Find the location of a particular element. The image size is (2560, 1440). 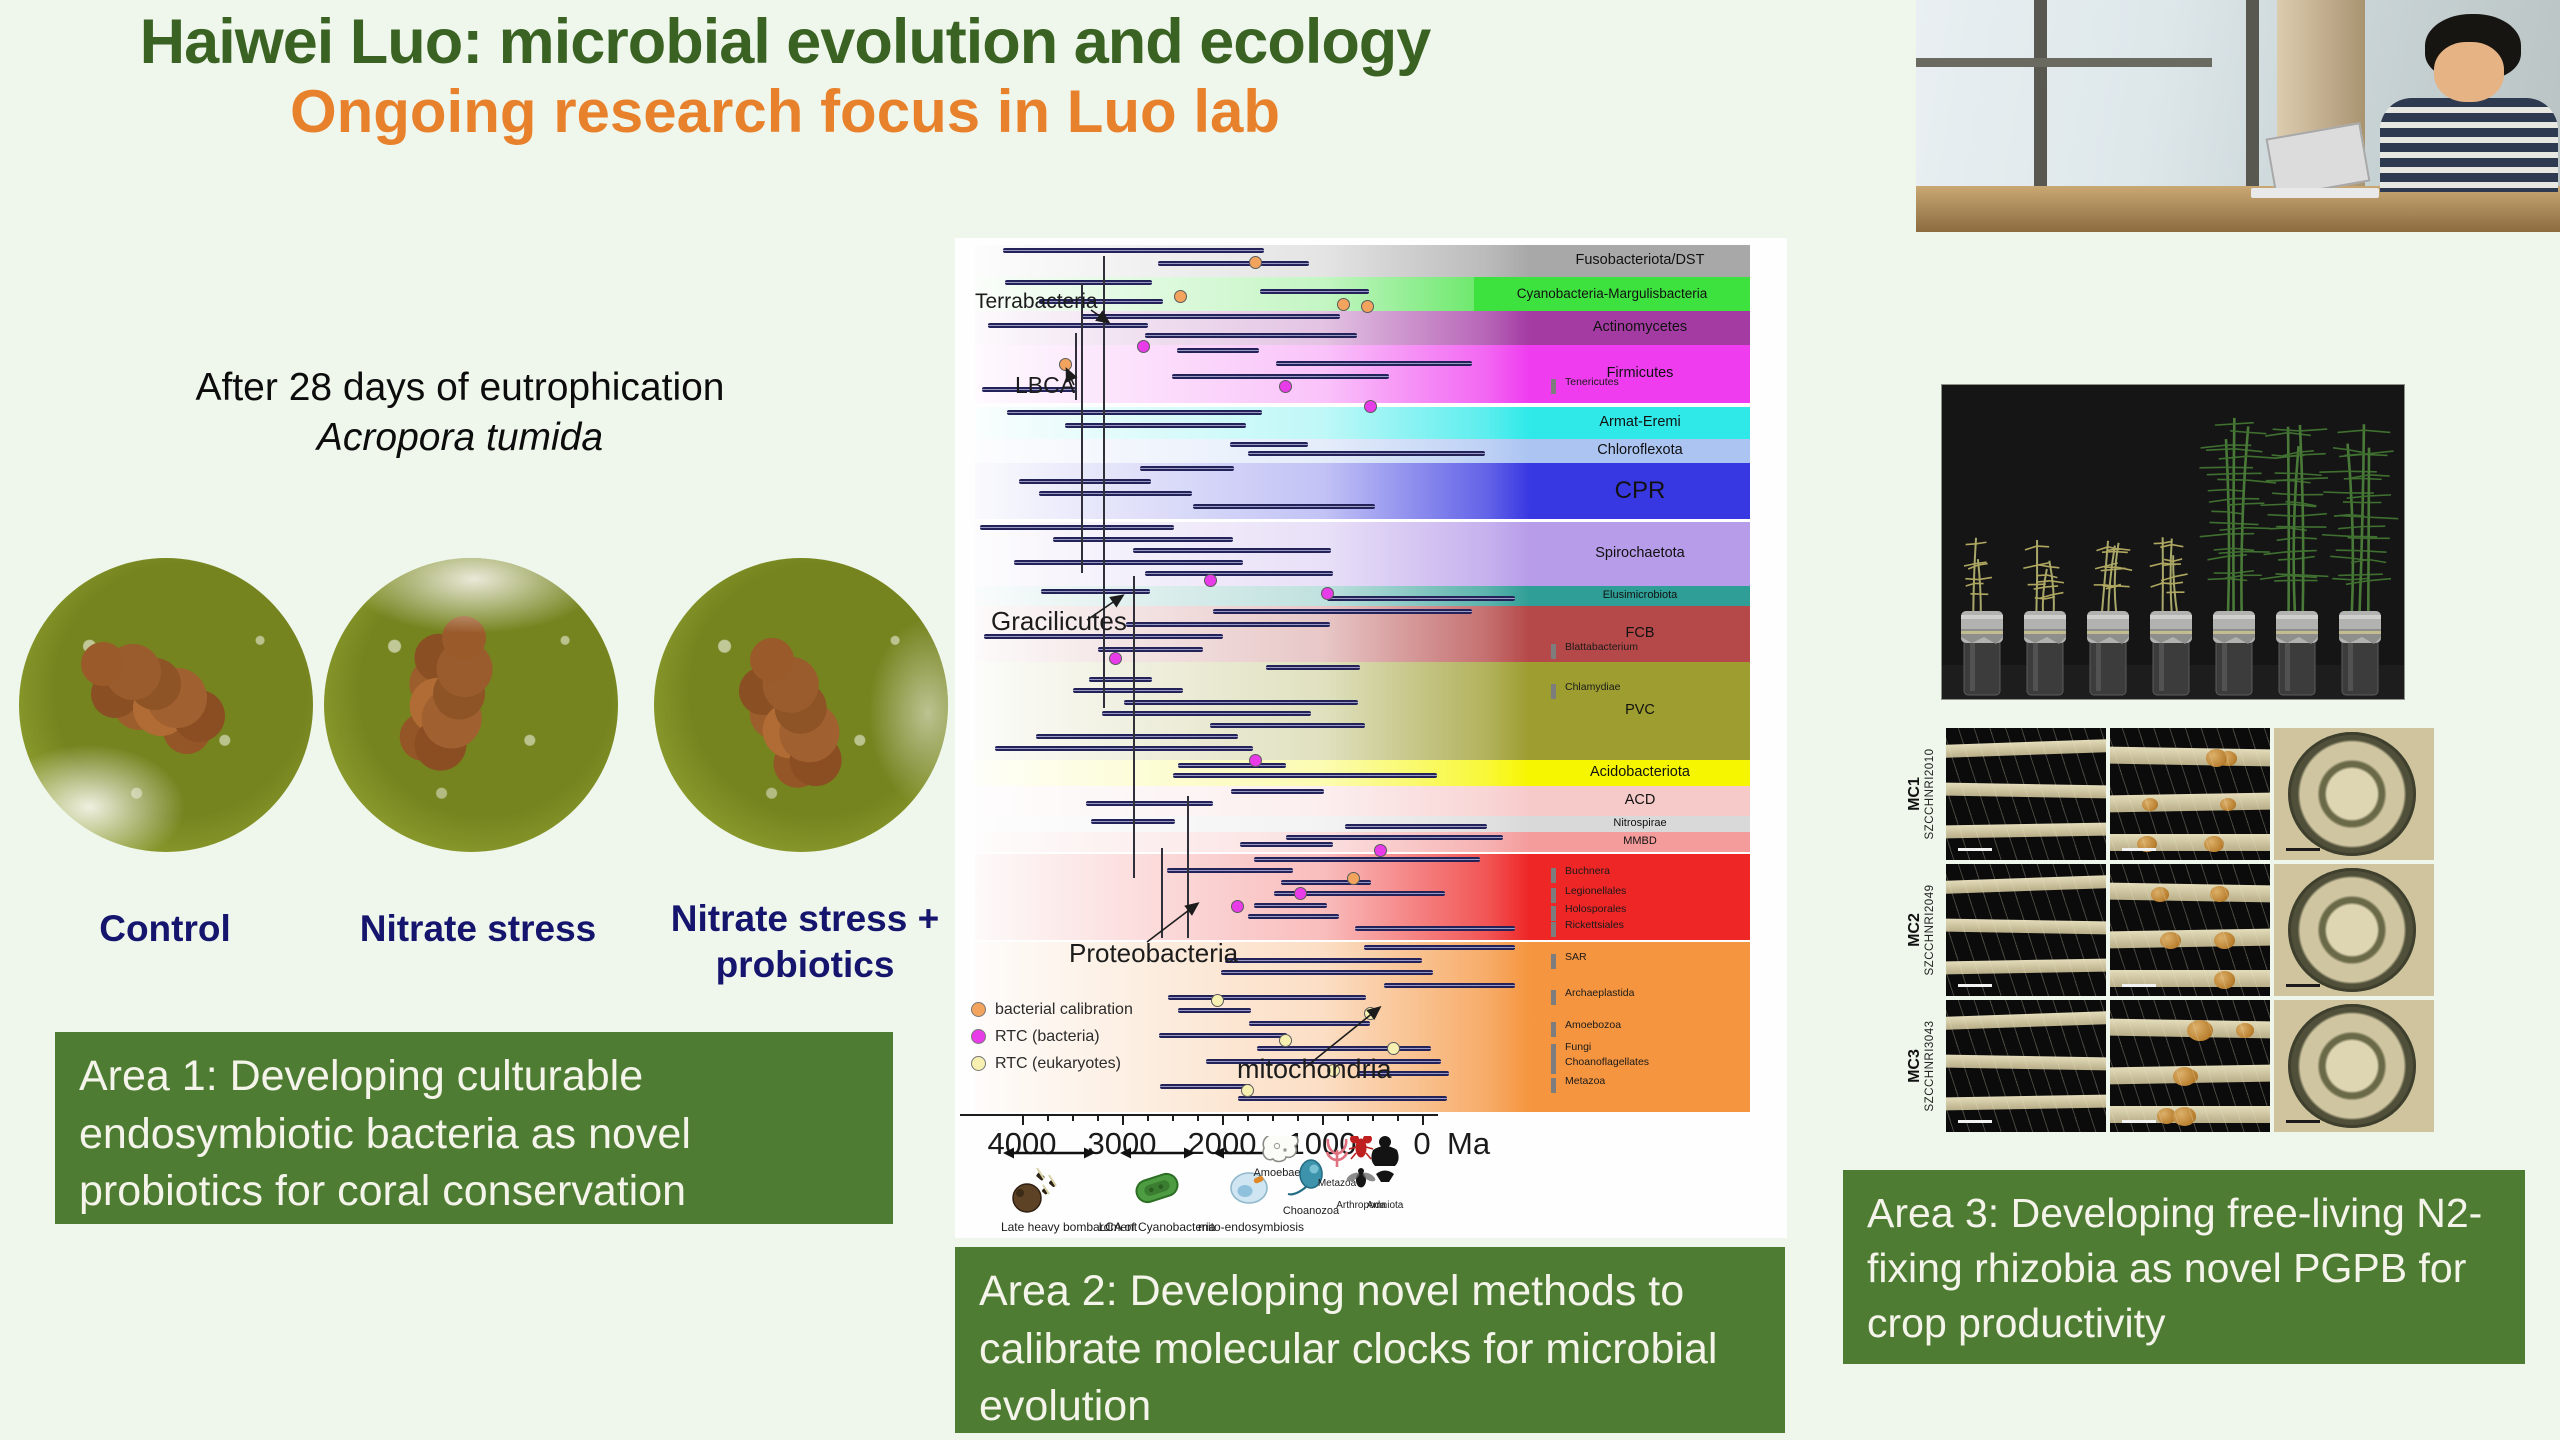

treatment-label-control: Control is located at coordinates (165, 928).